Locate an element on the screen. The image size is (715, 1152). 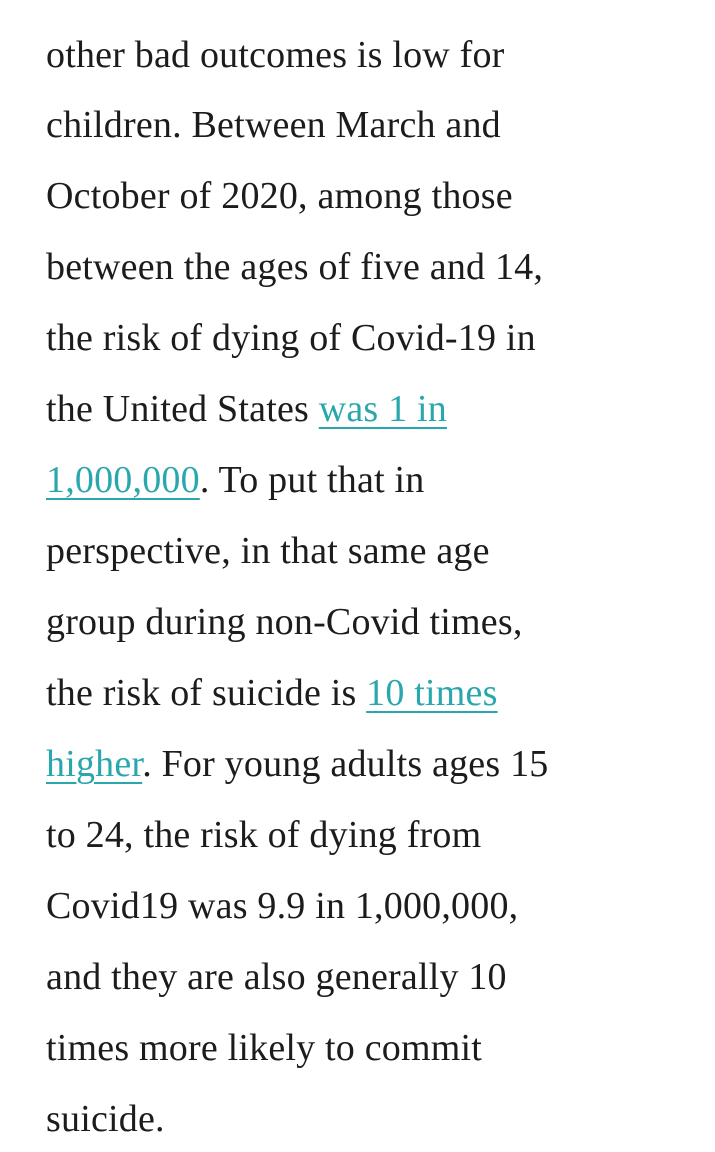
paragraph-line: other bad outcomes is low for is located at coordinates (275, 55).